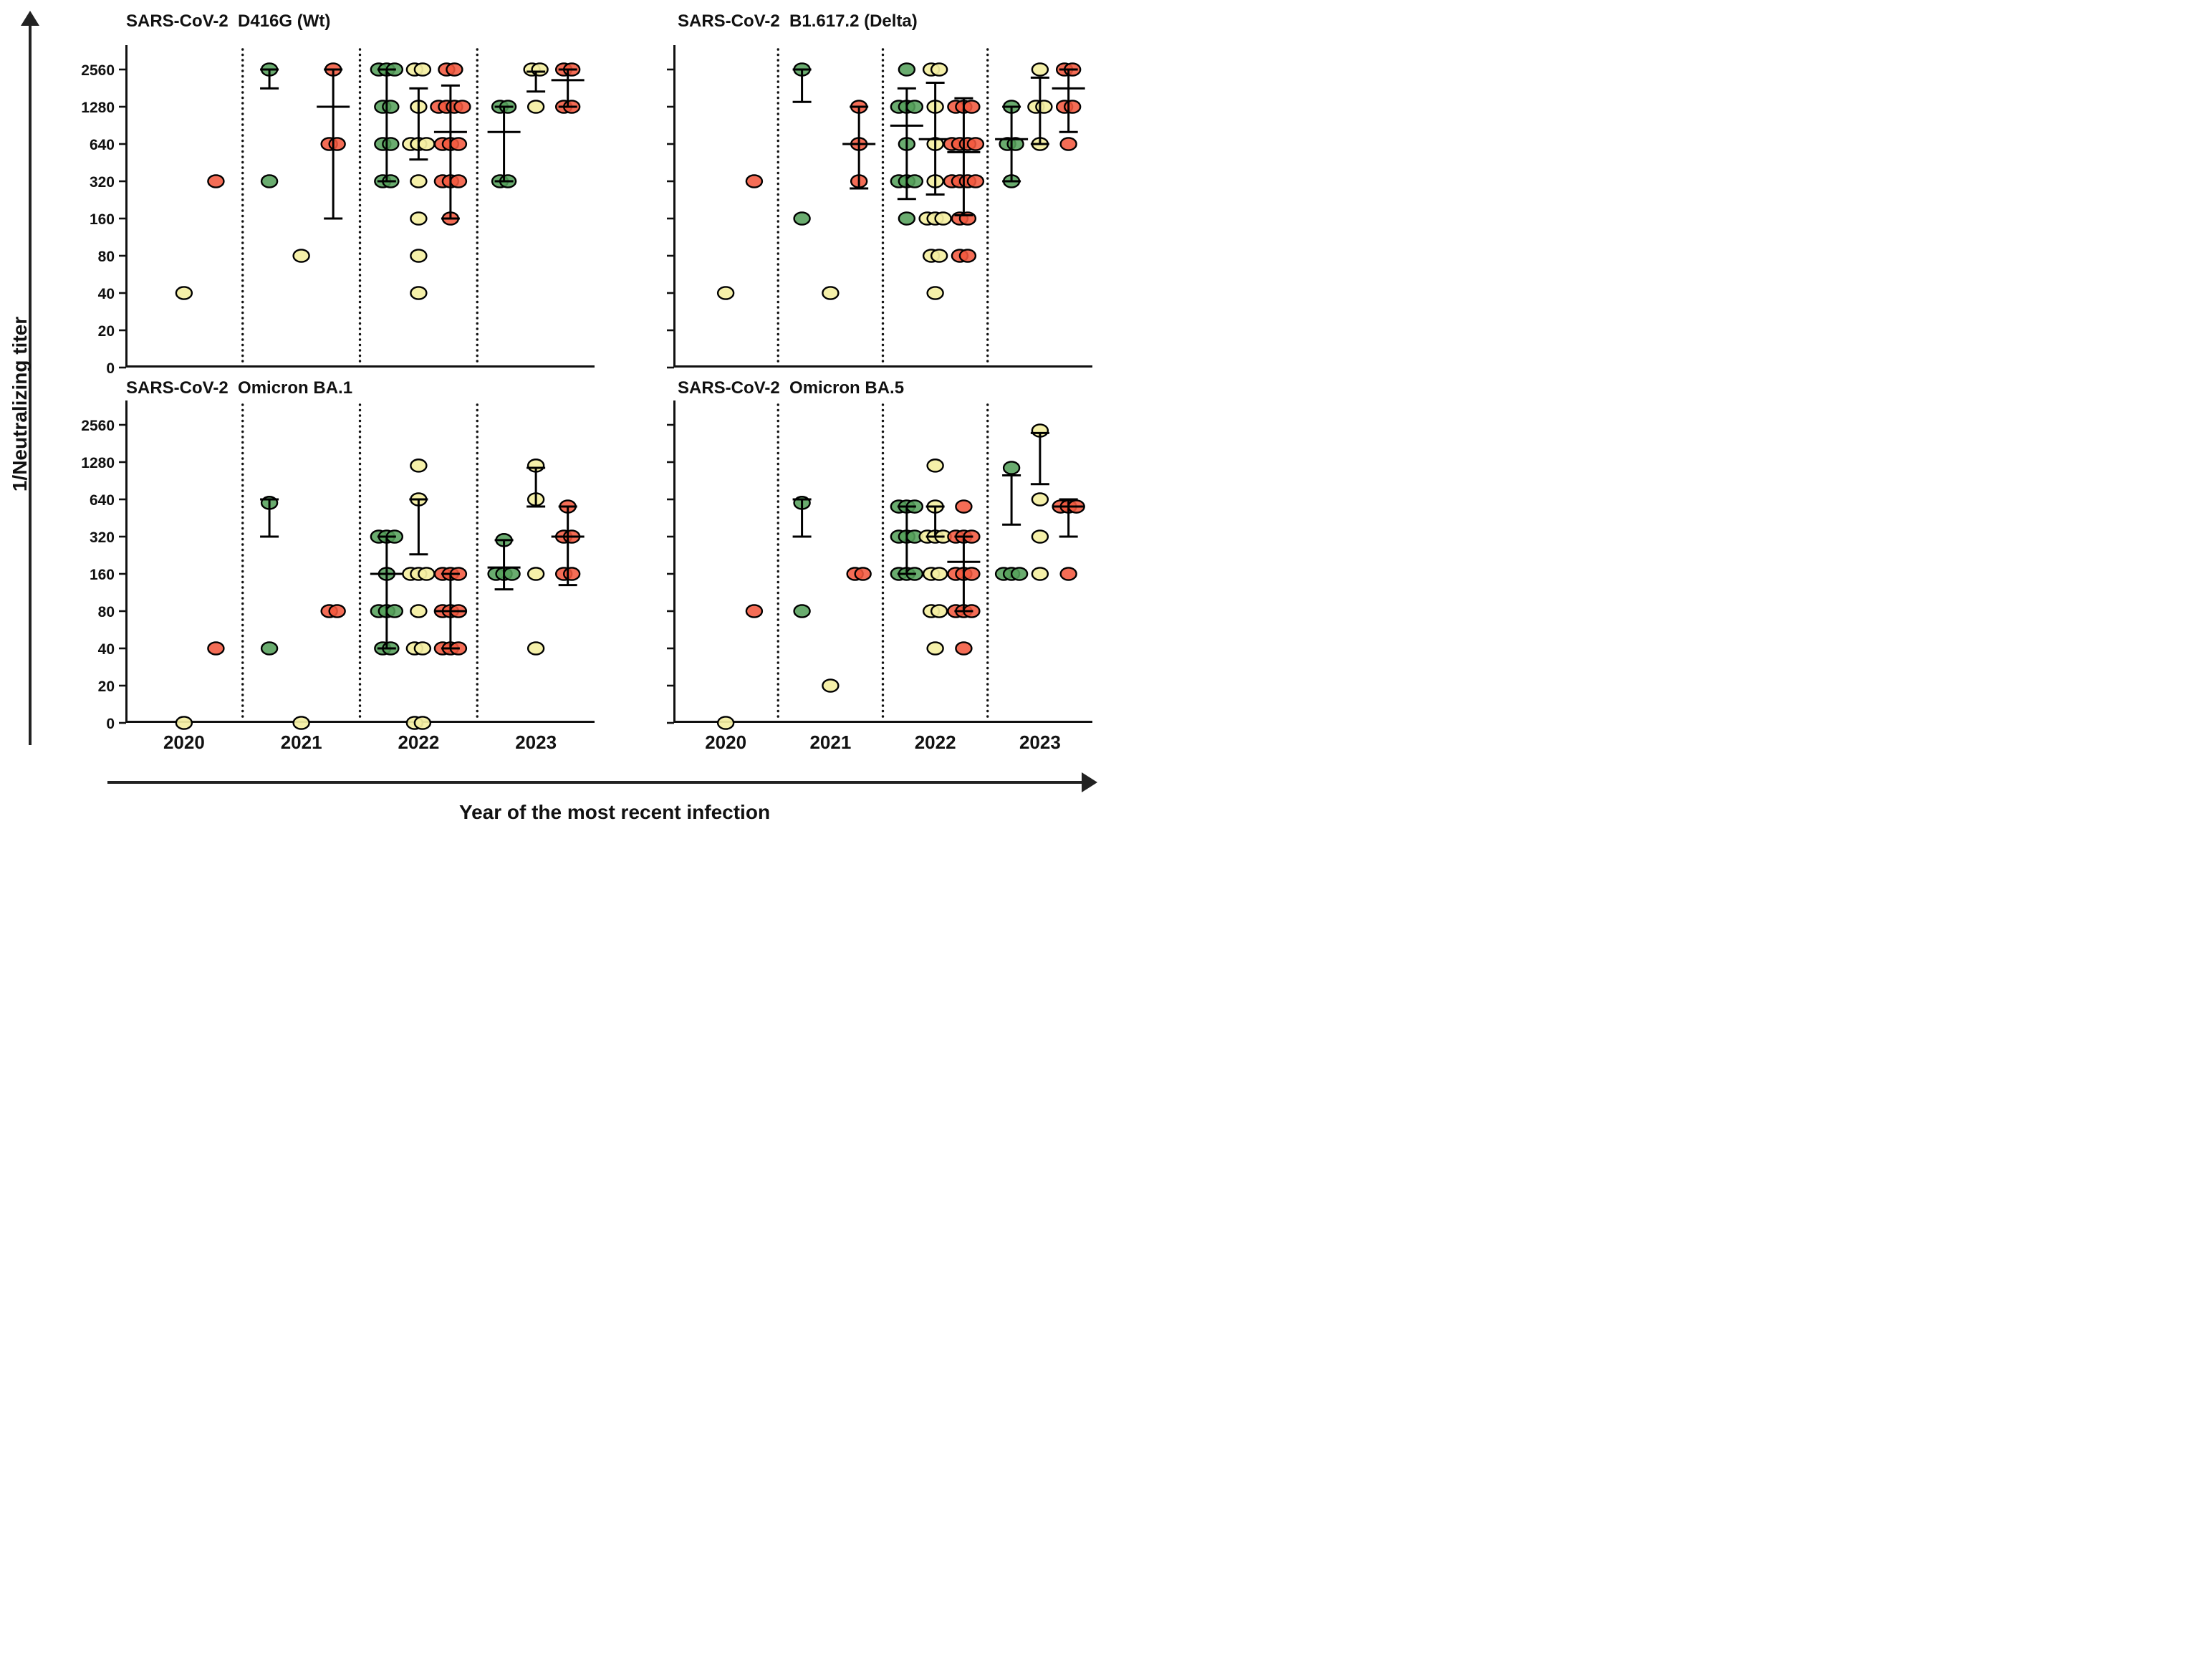 The height and width of the screenshot is (1660, 2212). I want to click on y-tick-label: 0, so click(110, 368).